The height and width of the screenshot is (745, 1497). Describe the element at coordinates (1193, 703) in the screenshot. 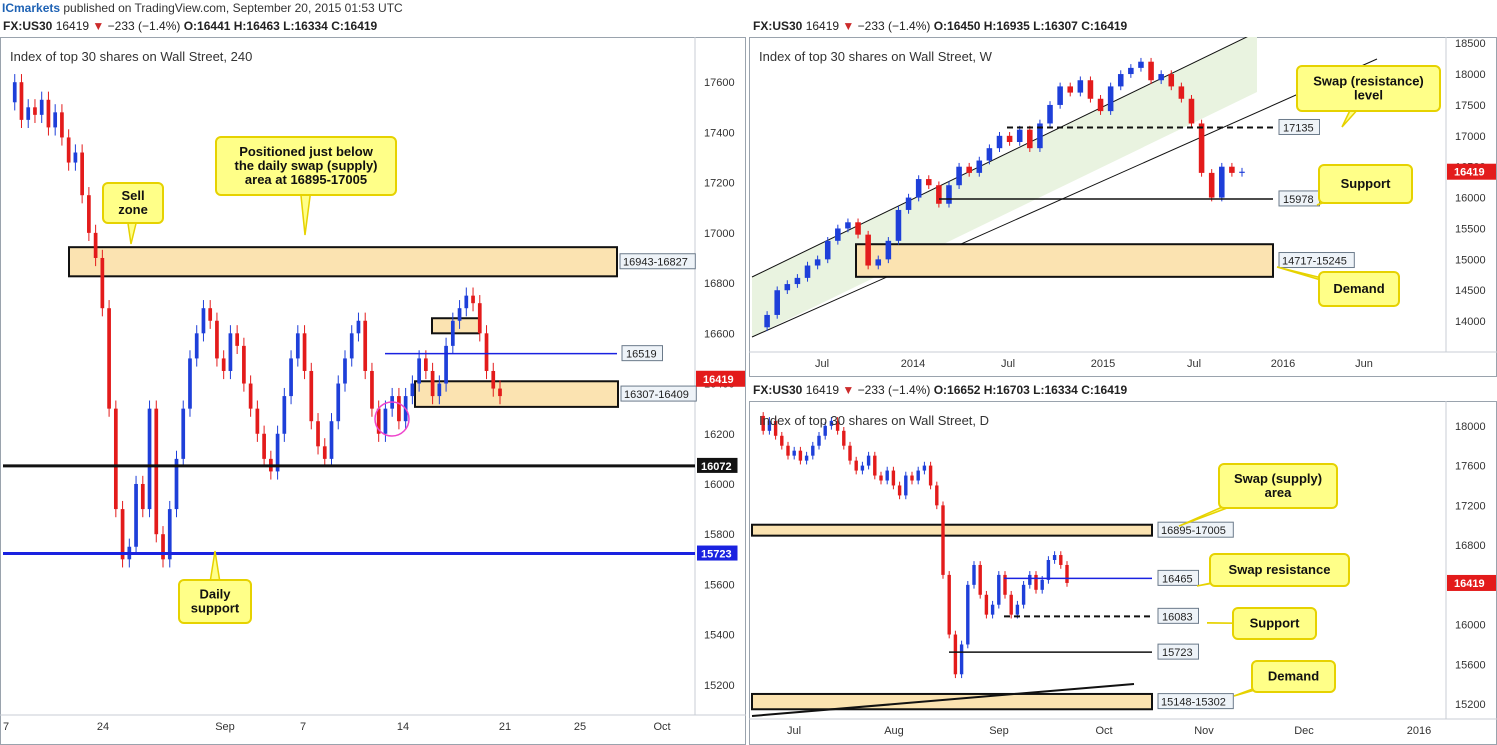

I see `zone-label: 15148-15302` at that location.